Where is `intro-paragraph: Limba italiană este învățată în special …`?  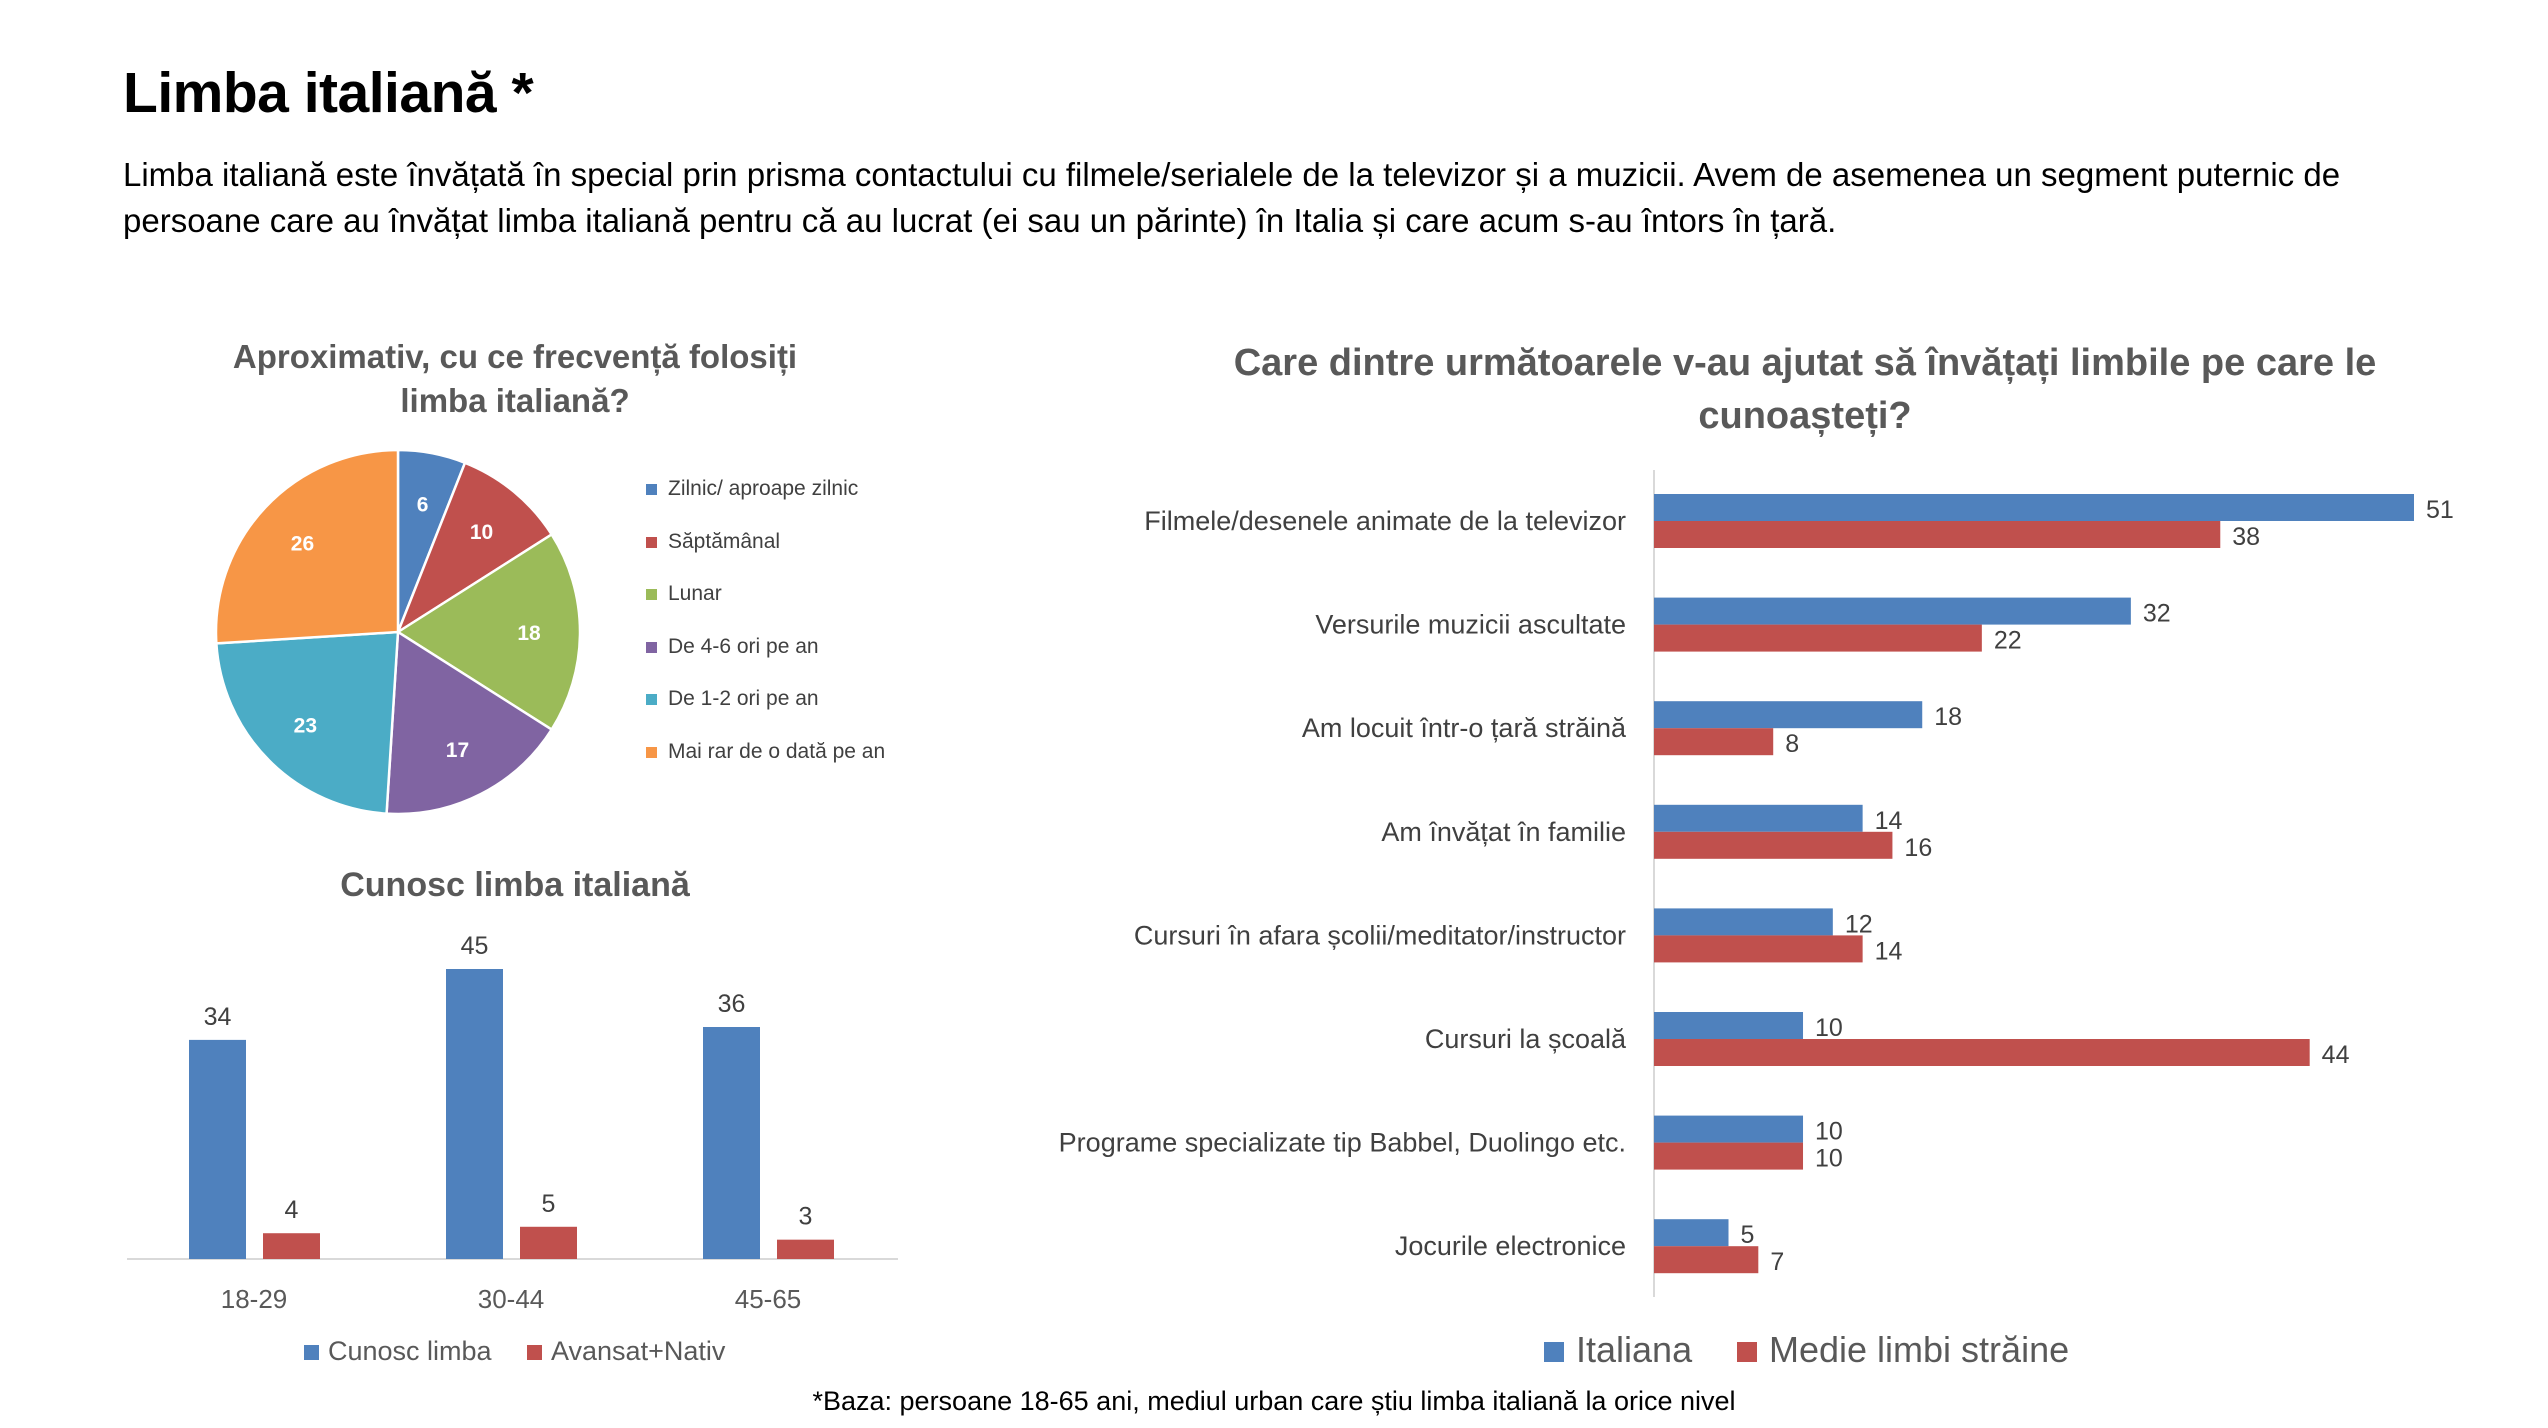
intro-paragraph: Limba italiană este învățată în special … is located at coordinates (1232, 197).